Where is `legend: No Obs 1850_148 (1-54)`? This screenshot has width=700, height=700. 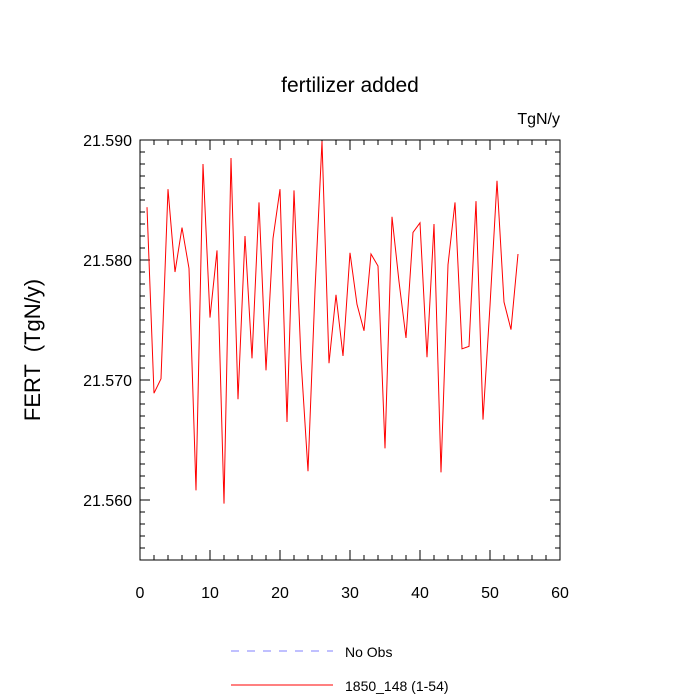
legend: No Obs 1850_148 (1-54) is located at coordinates (340, 669).